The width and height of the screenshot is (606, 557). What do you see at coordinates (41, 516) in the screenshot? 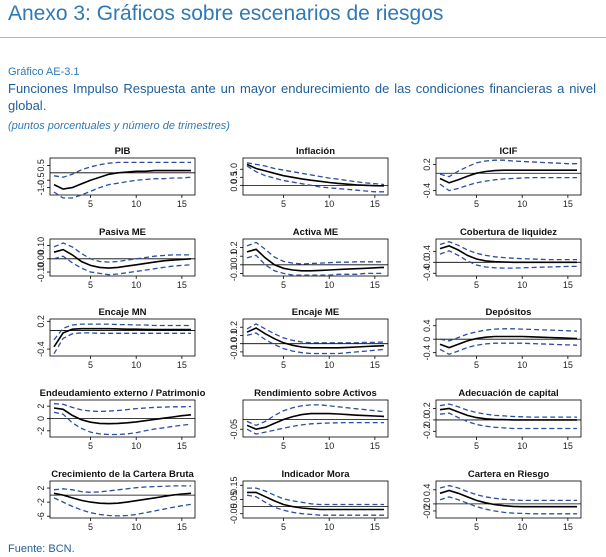
I see `y-tick-label: -6` at bounding box center [41, 516].